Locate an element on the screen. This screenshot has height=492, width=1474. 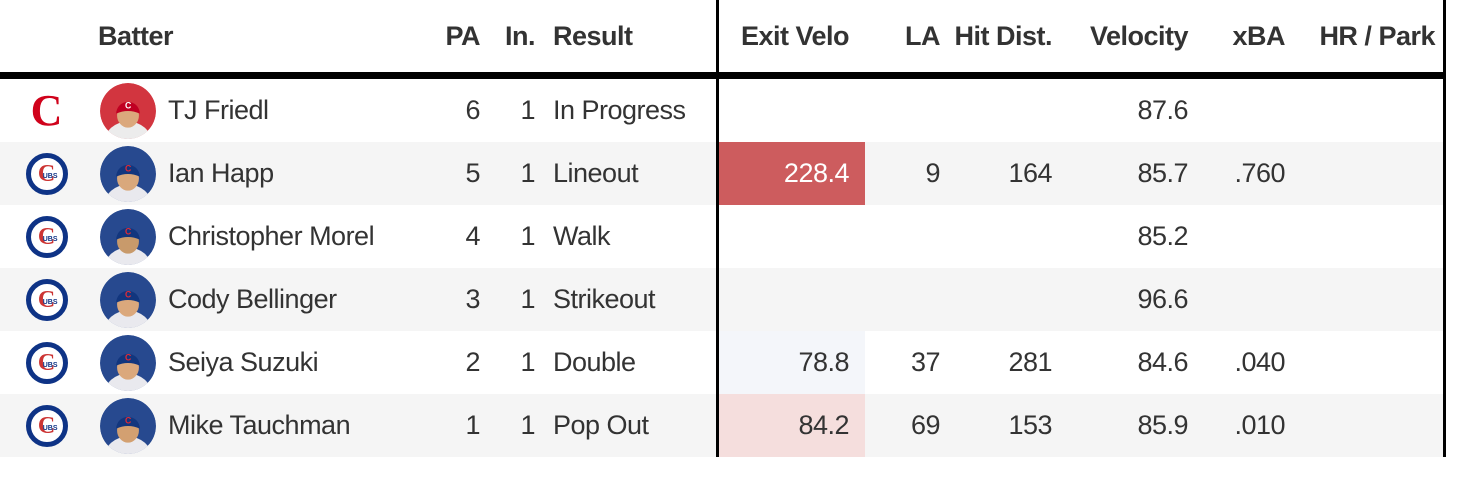
player-name: Christopher Morel is located at coordinates (271, 236).